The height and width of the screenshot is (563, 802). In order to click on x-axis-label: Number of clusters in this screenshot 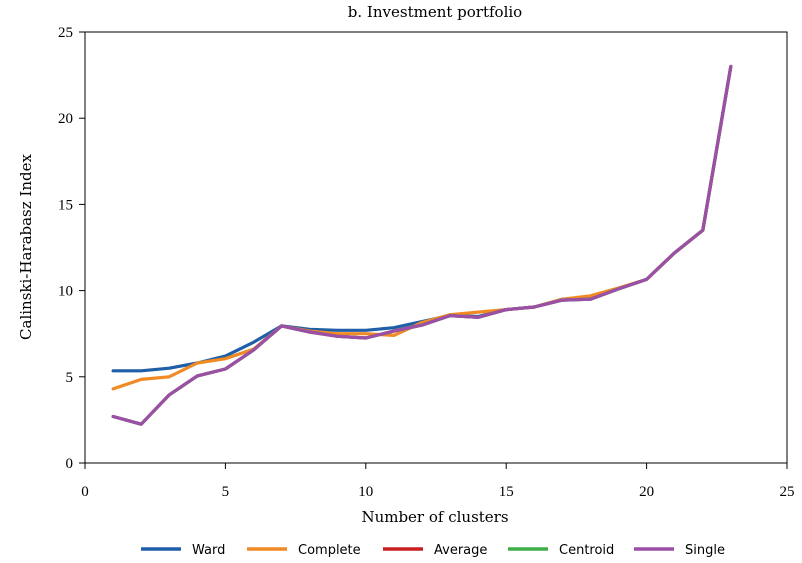, I will do `click(434, 517)`.